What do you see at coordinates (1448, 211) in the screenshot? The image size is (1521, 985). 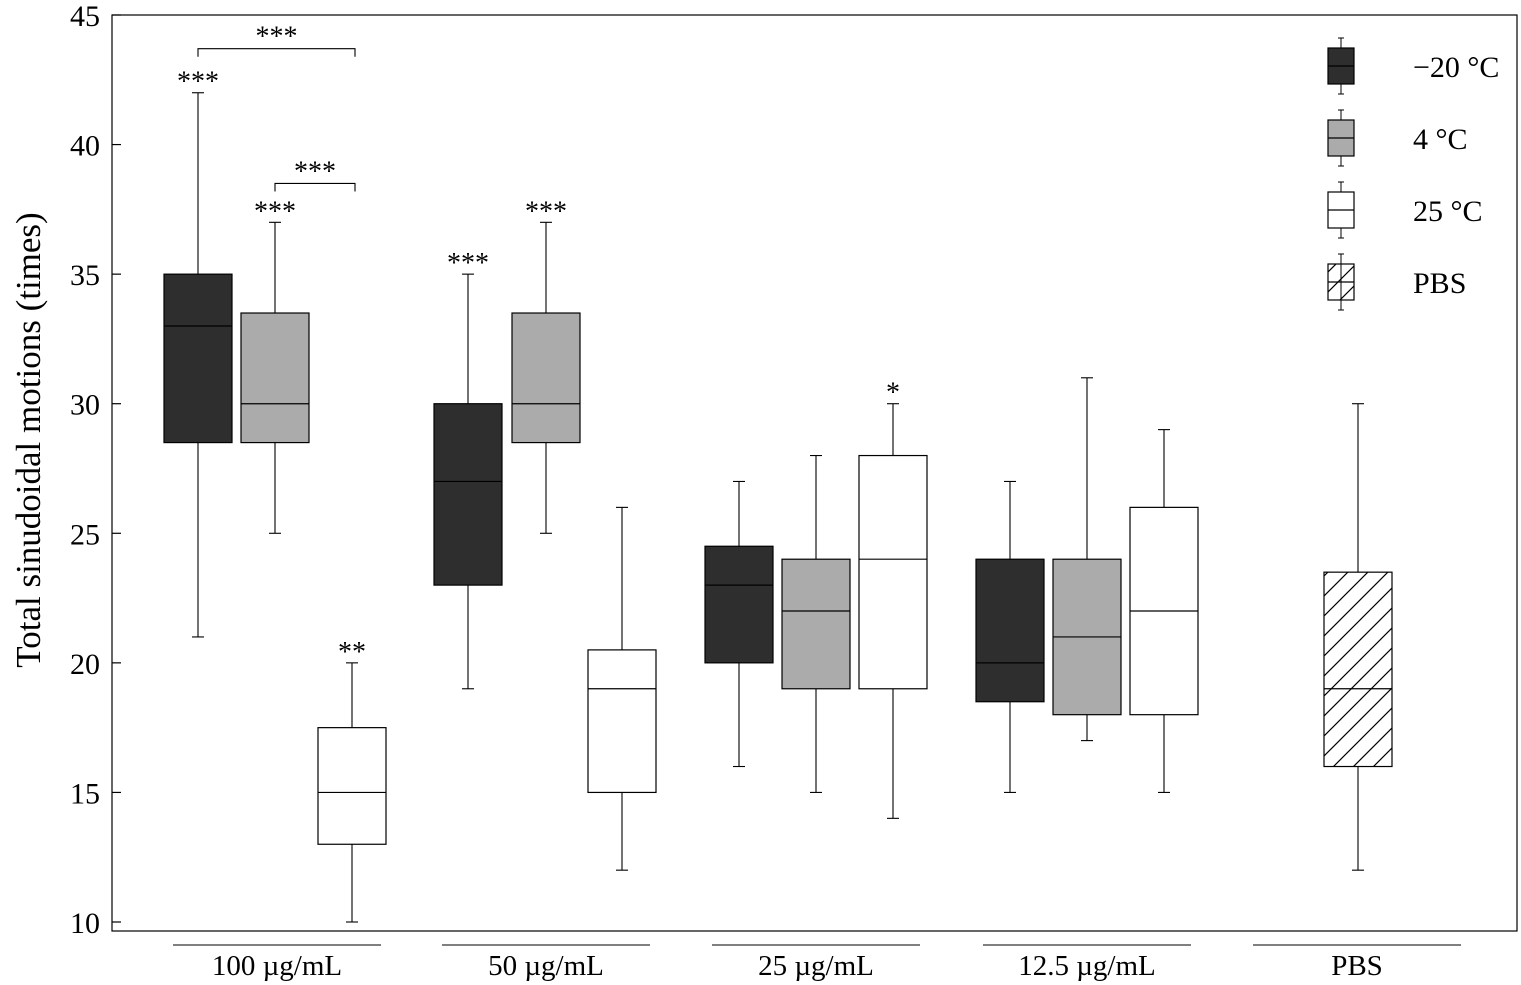 I see `legend-label: 25 °C` at bounding box center [1448, 211].